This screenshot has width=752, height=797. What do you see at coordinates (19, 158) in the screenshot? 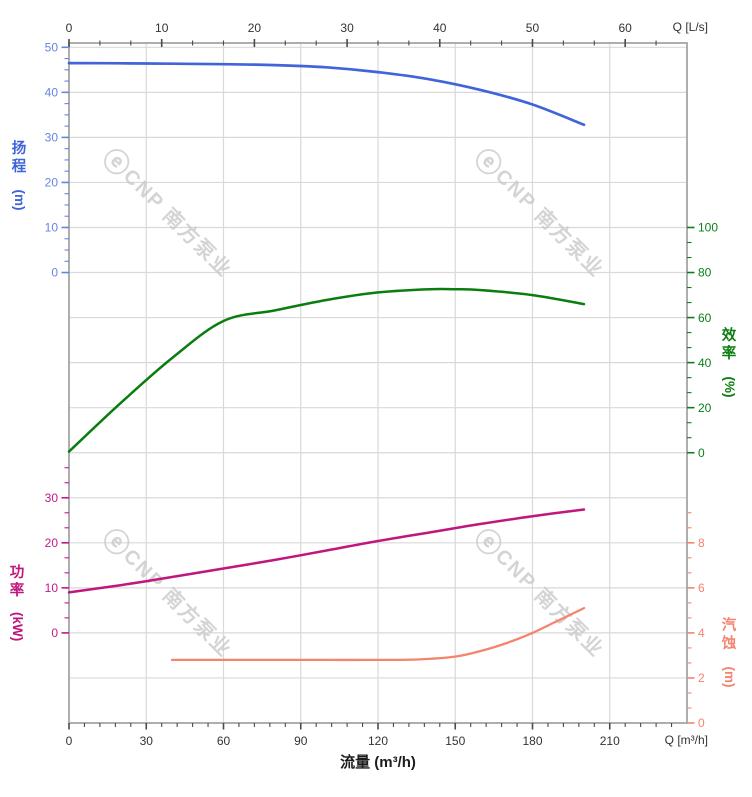
I see `head-axis-title-text: 扬 程` at bounding box center [19, 158].